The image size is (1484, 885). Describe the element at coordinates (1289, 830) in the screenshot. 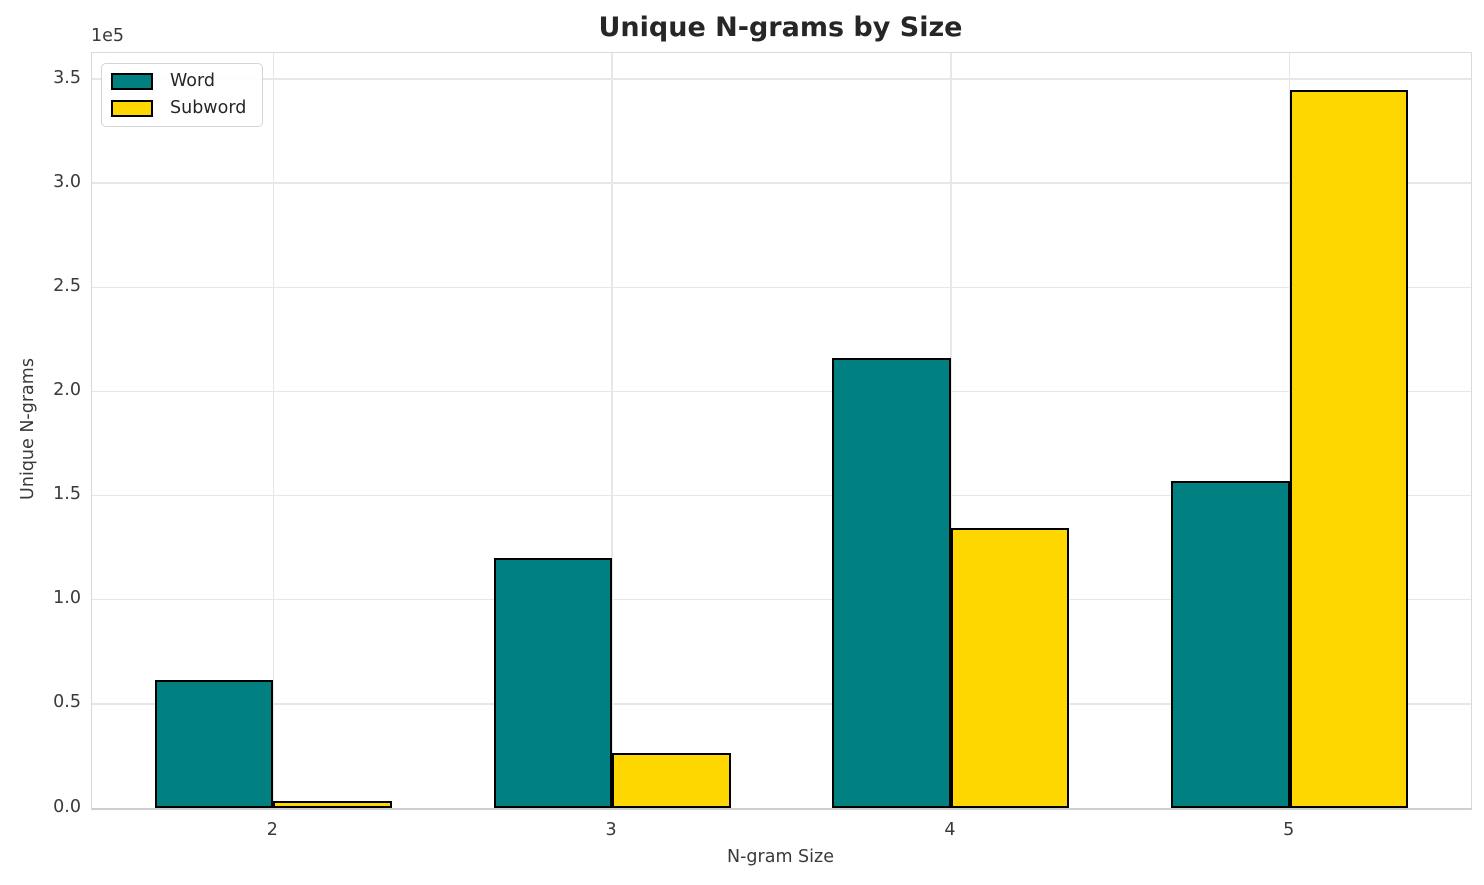

I see `x-tick-label: 5` at that location.